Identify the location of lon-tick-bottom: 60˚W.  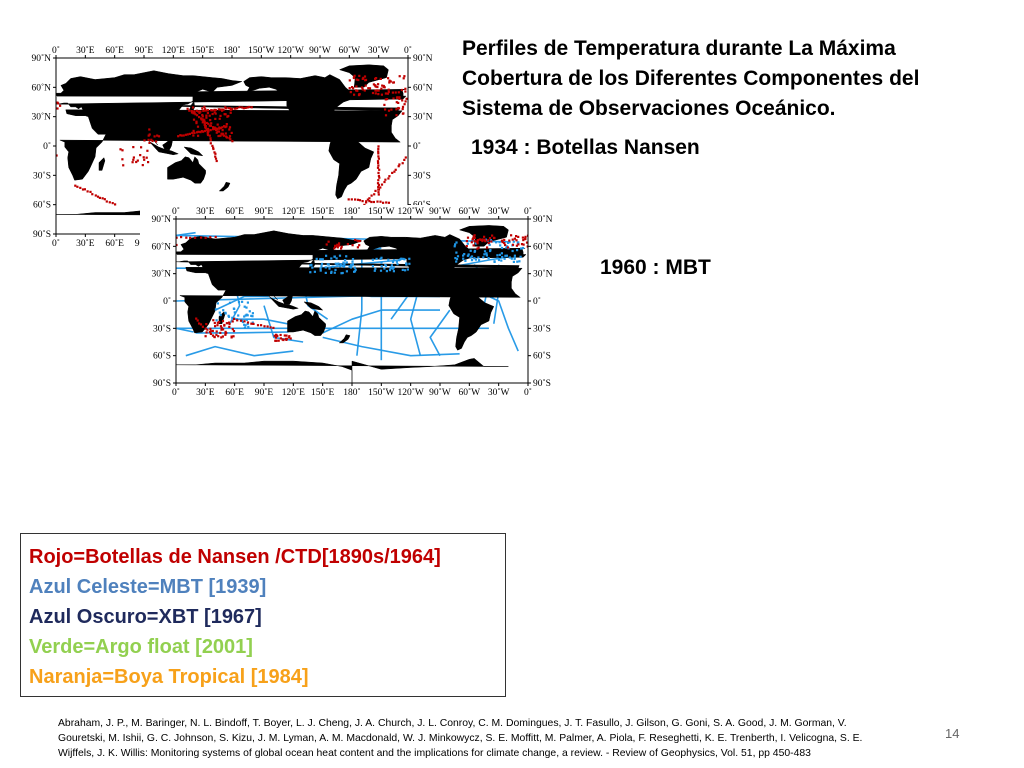
(470, 392).